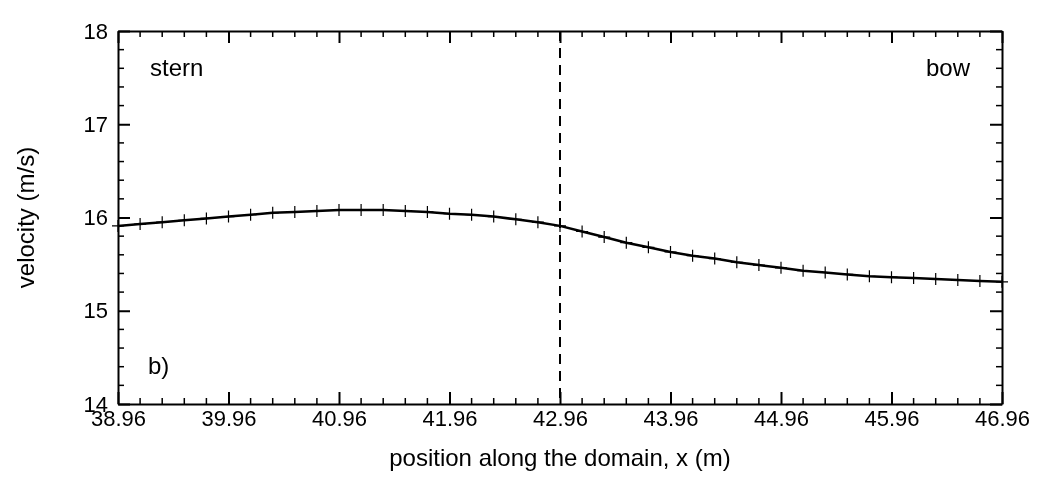 This screenshot has height=480, width=1049. I want to click on x-tick-label: 39.96, so click(229, 418).